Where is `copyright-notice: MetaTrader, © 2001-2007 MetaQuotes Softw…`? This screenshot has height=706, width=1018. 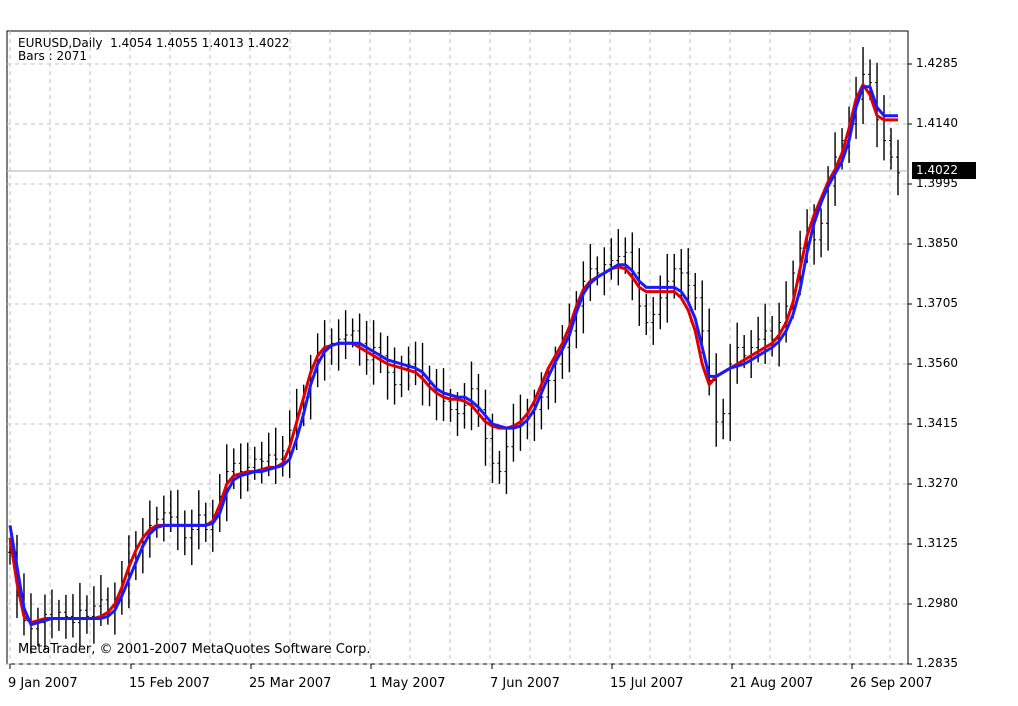 copyright-notice: MetaTrader, © 2001-2007 MetaQuotes Softw… is located at coordinates (194, 649).